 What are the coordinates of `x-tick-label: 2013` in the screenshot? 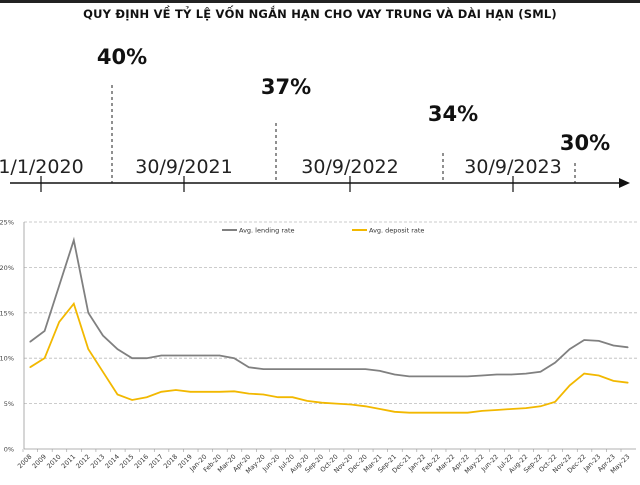 It's located at (97, 461).